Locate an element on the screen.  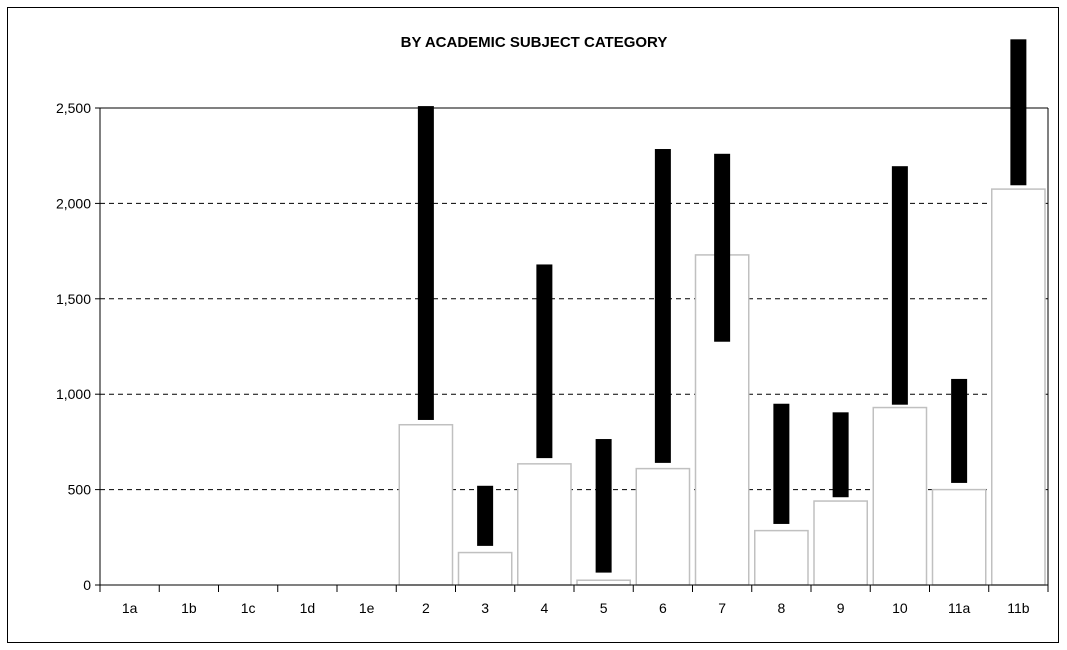
x-tick-label: 1a is located at coordinates (130, 608).